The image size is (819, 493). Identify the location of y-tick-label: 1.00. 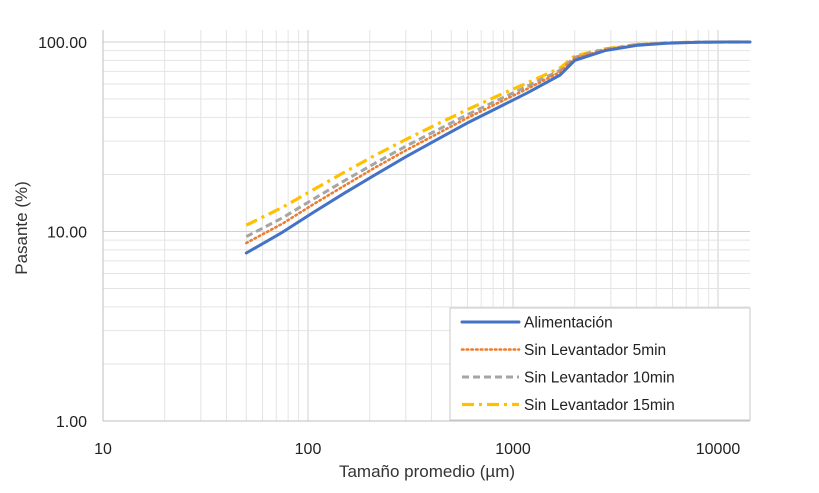
(71, 422).